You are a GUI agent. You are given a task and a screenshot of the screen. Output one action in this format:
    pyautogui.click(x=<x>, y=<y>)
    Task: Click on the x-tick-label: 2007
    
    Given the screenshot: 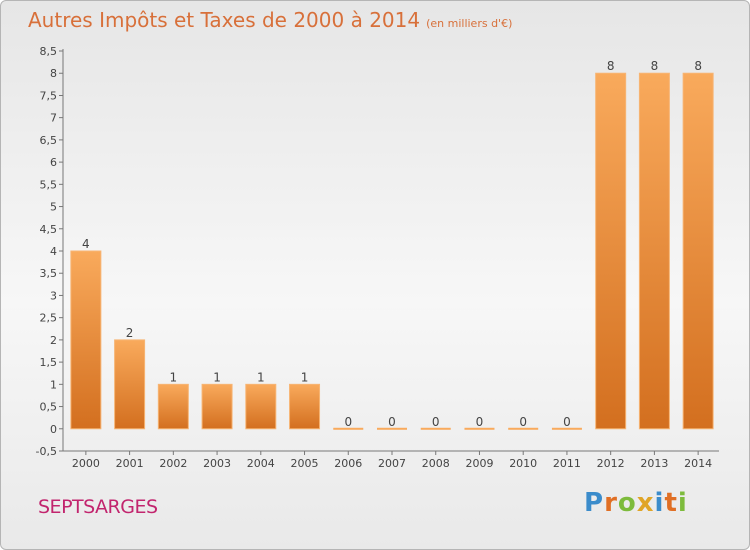 What is the action you would take?
    pyautogui.click(x=392, y=463)
    